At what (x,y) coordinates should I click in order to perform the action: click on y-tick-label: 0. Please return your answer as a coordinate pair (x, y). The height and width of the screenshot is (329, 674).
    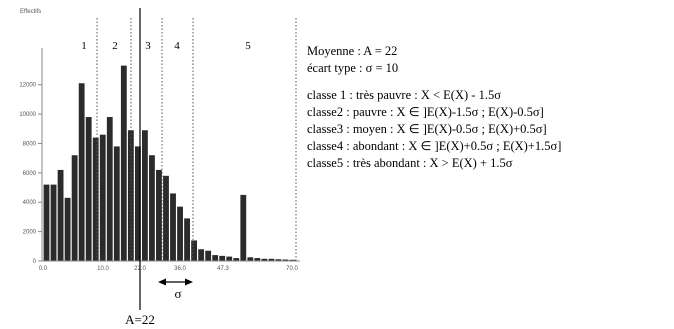
    Looking at the image, I should click on (35, 262).